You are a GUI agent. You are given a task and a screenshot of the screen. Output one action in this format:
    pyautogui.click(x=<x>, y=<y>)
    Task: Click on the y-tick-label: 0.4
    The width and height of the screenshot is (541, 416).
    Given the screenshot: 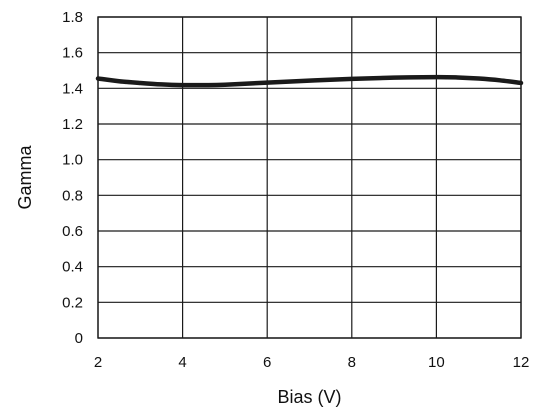 What is the action you would take?
    pyautogui.click(x=72, y=267)
    